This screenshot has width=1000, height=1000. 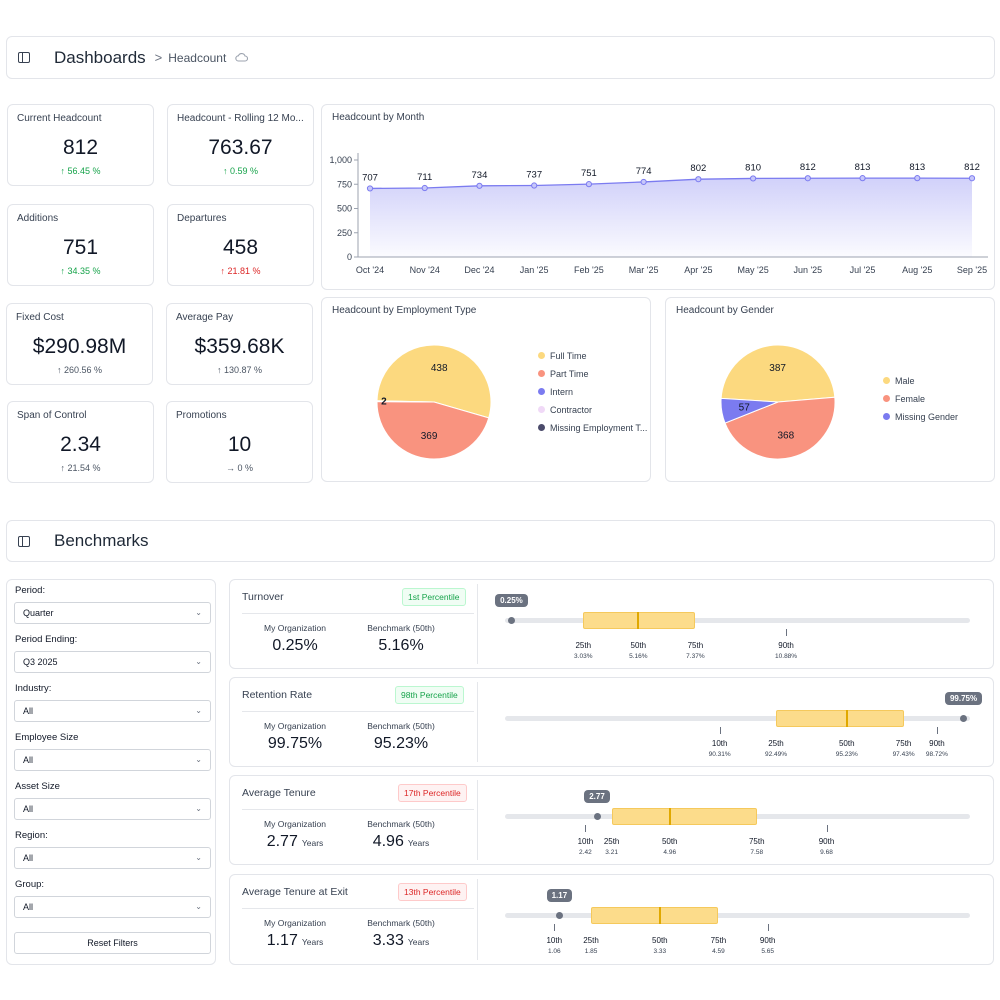 What do you see at coordinates (101, 540) in the screenshot?
I see `section-title: Benchmarks` at bounding box center [101, 540].